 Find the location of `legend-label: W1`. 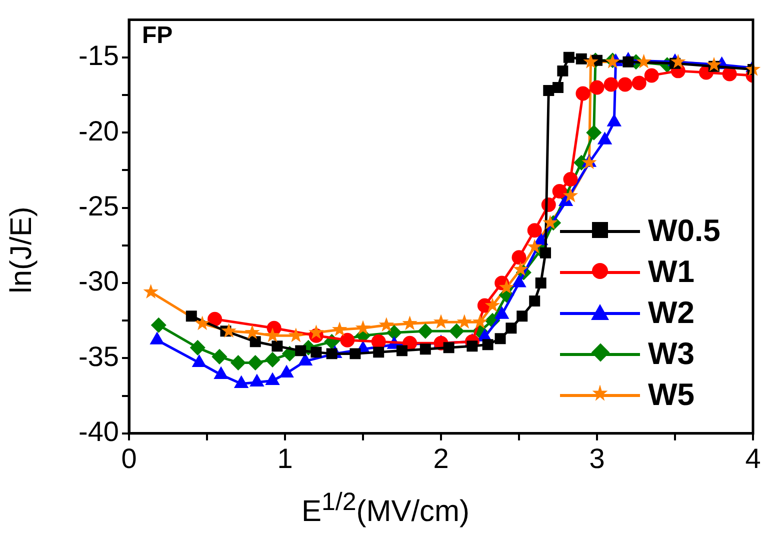

legend-label: W1 is located at coordinates (671, 272).